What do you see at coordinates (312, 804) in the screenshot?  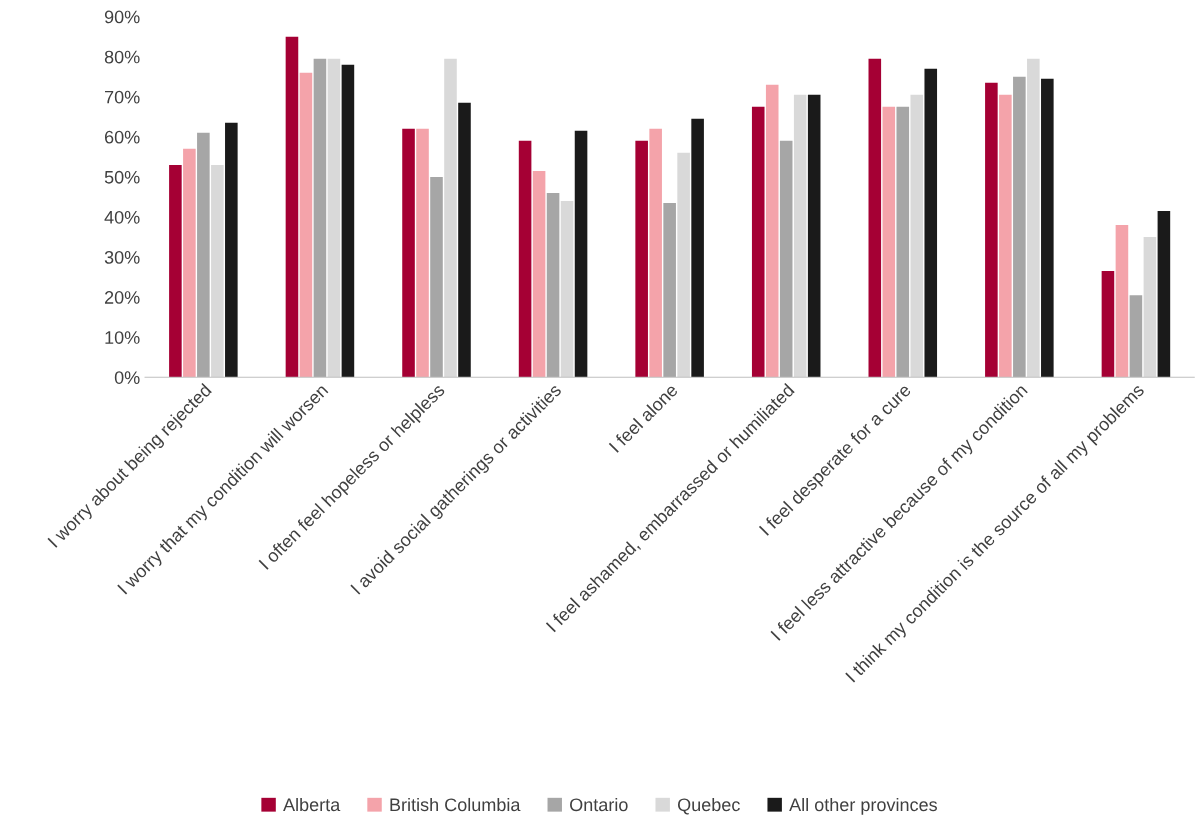 I see `legend-label: Alberta` at bounding box center [312, 804].